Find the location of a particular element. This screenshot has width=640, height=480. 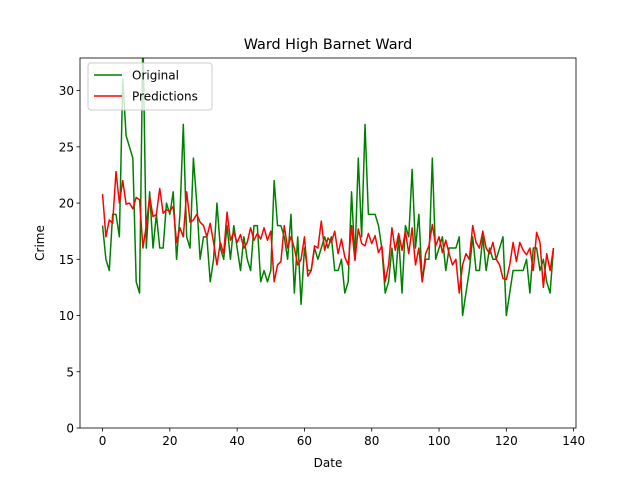

y-axis-label: Crime is located at coordinates (40, 243).